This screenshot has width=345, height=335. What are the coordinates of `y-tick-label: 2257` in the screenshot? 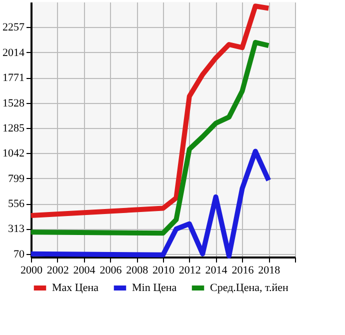 It's located at (13, 28).